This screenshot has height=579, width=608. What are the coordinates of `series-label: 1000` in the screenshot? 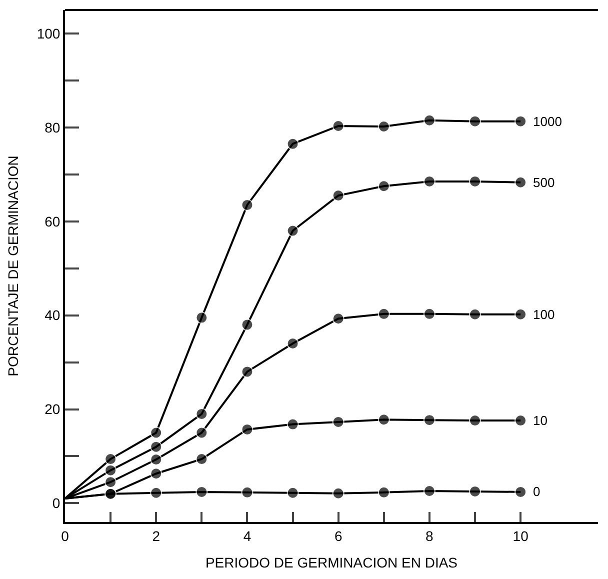 It's located at (547, 121).